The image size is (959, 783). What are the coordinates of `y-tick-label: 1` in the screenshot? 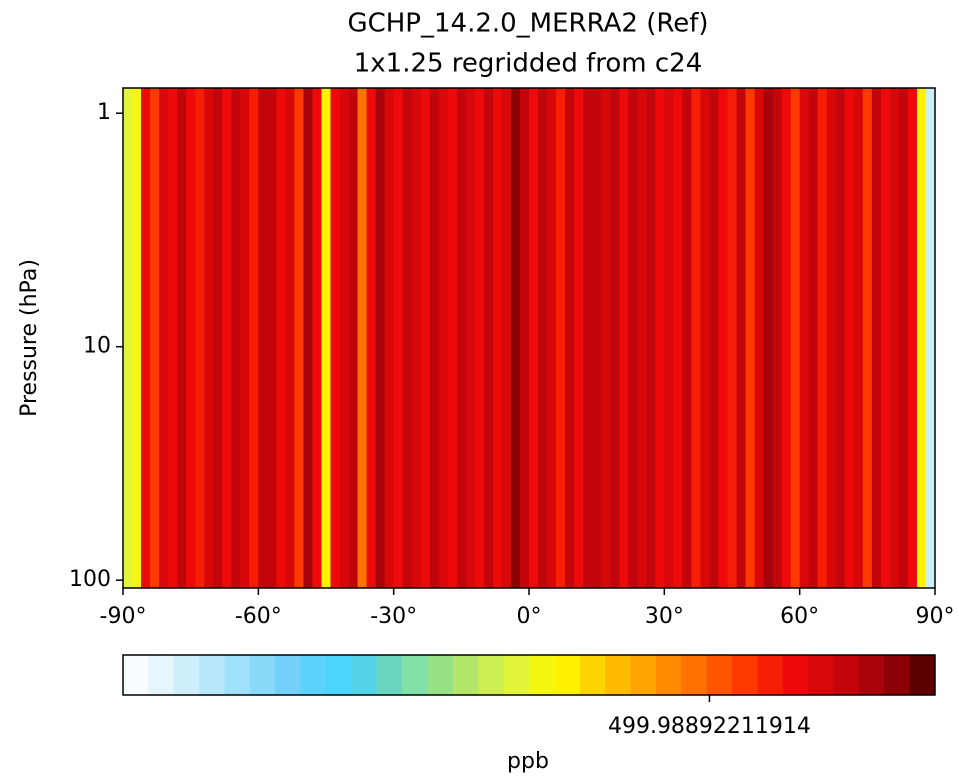 It's located at (104, 112).